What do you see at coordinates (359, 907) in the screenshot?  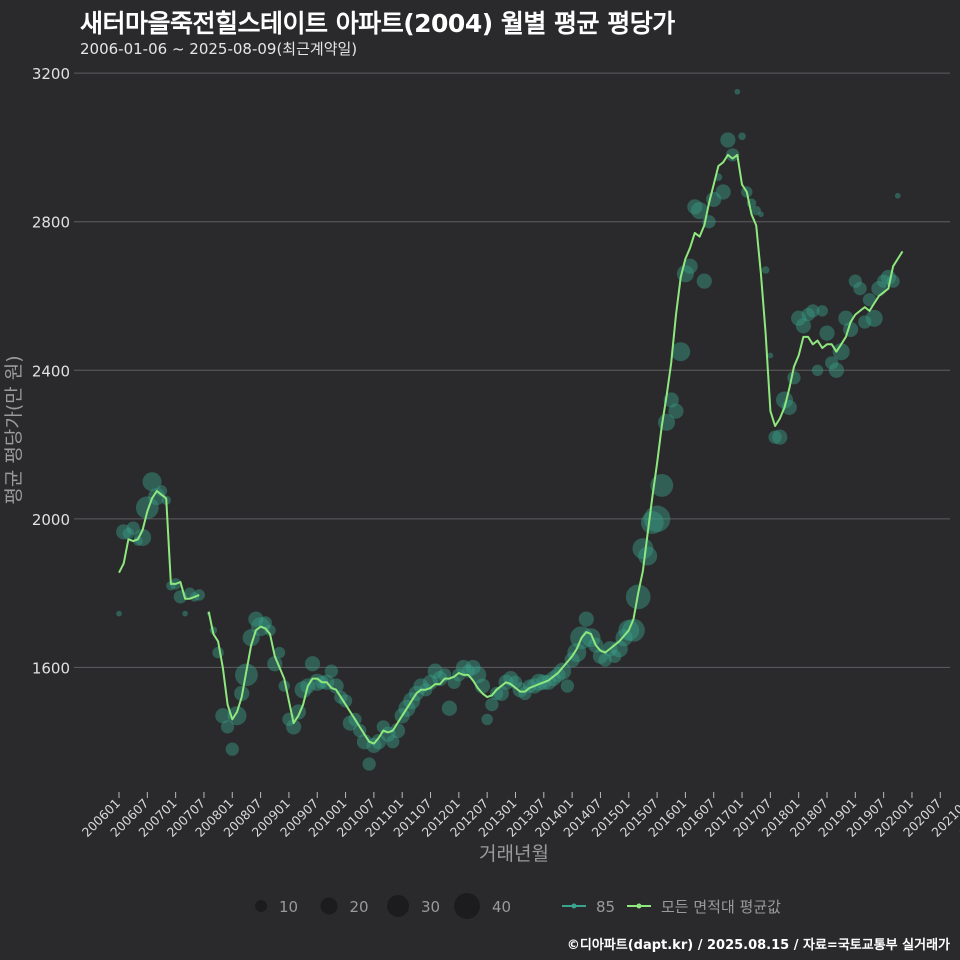 I see `size-legend-label: 20` at bounding box center [359, 907].